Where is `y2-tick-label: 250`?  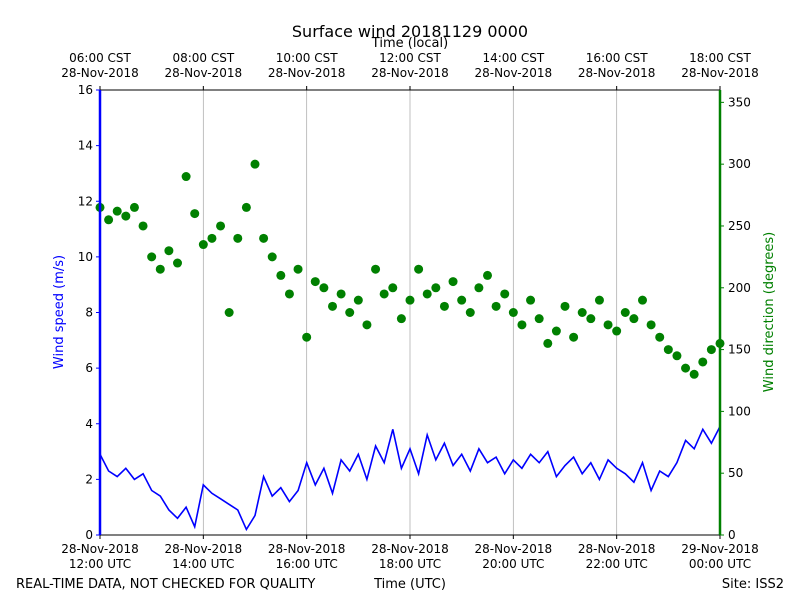 y2-tick-label: 250 is located at coordinates (739, 226).